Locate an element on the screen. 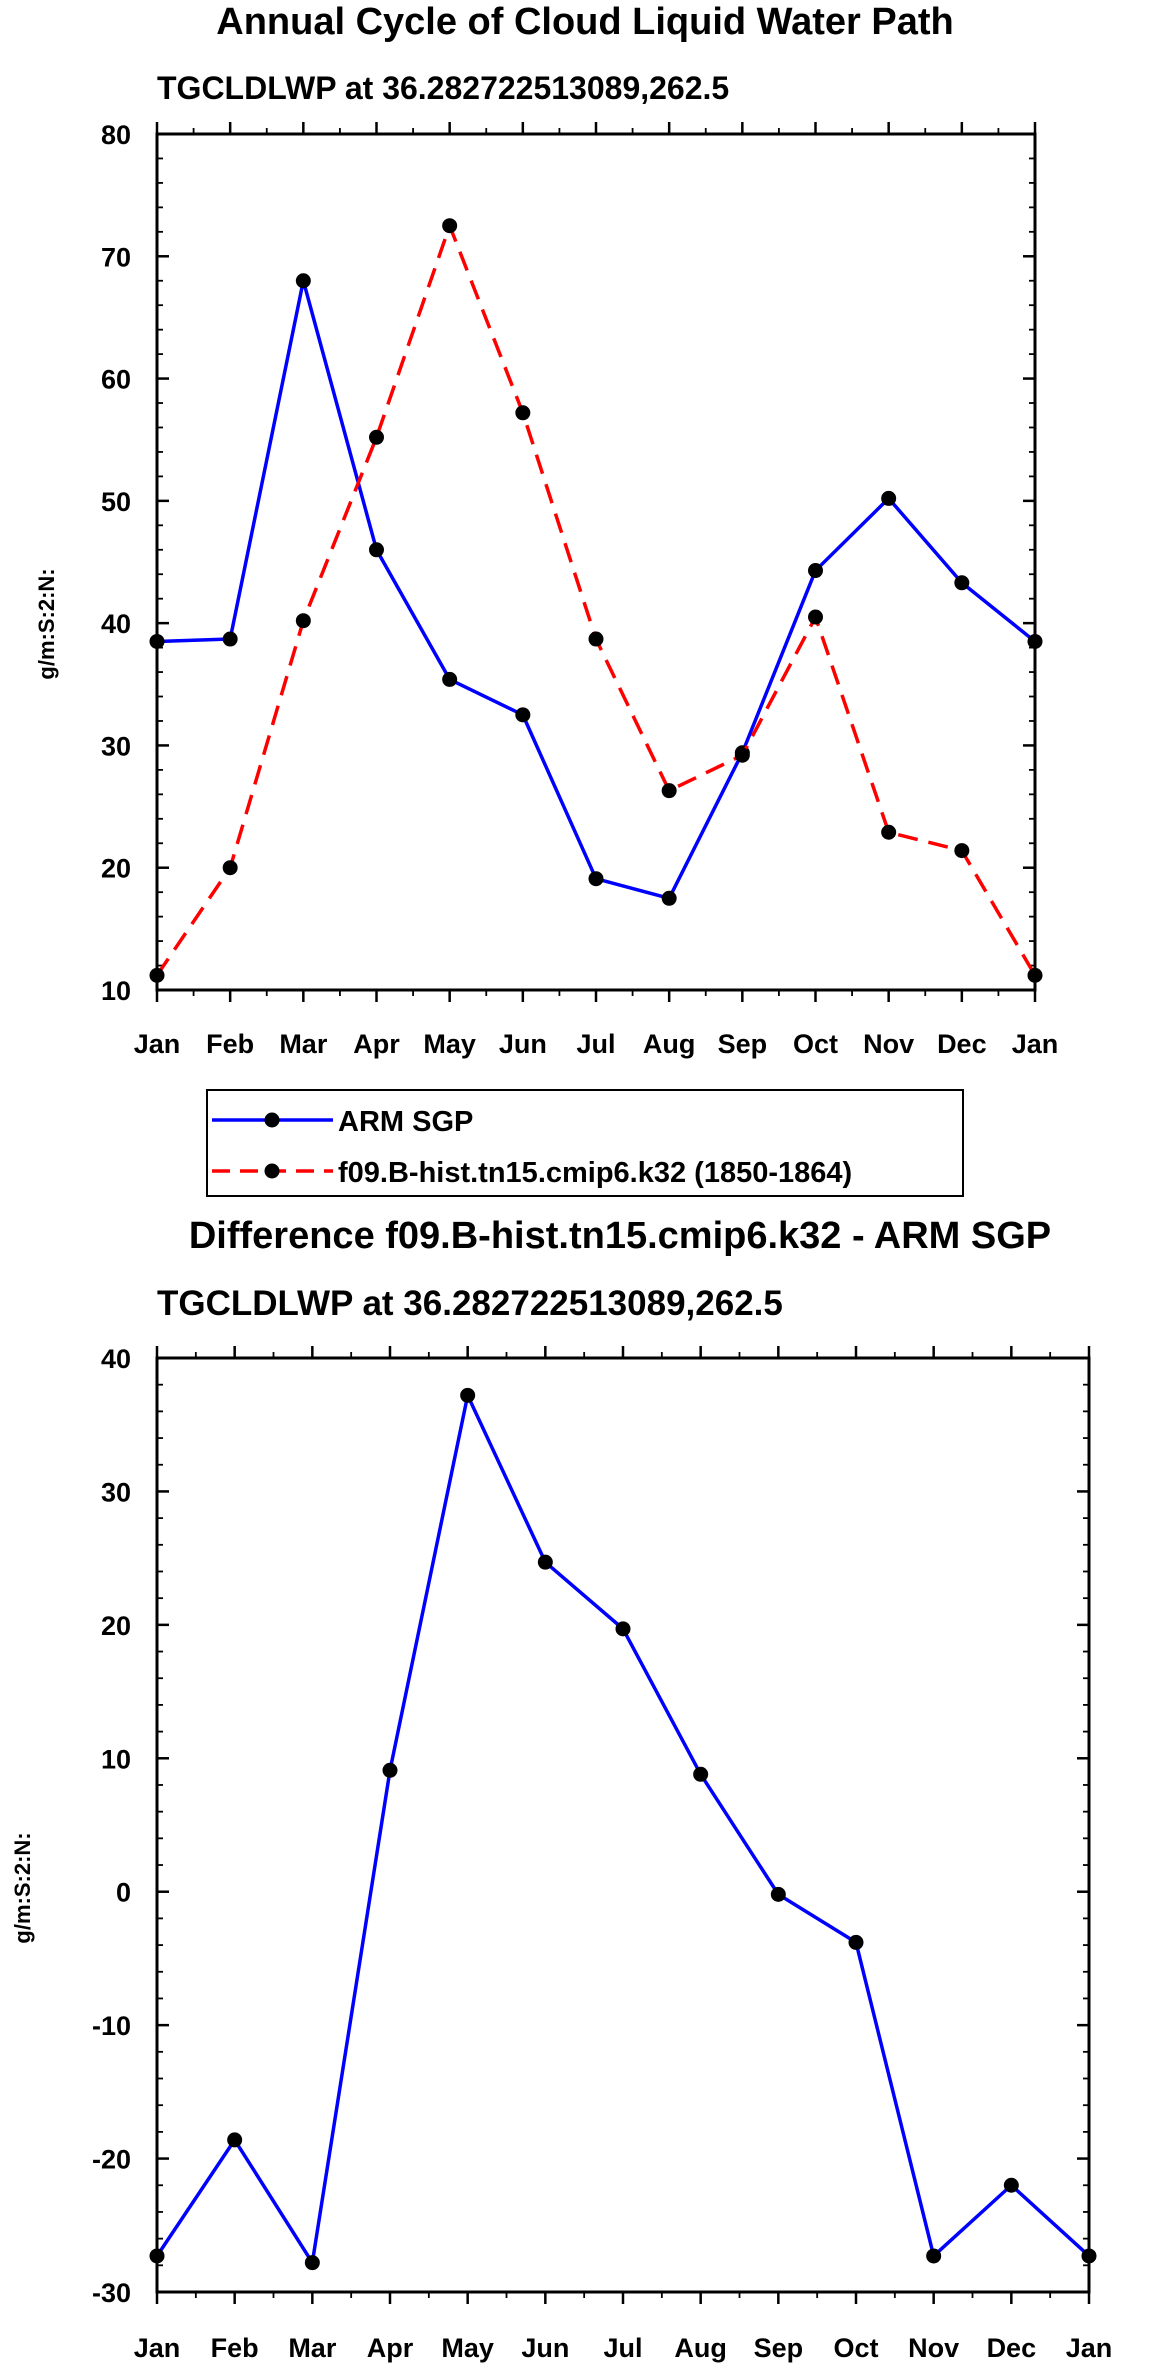  chart-1-y-tick-label: 30 is located at coordinates (116, 746).